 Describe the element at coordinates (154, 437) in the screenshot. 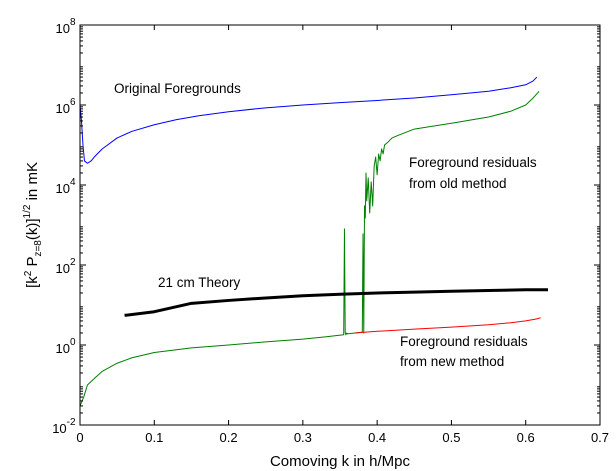

I see `x-tick-label: 0.1` at that location.